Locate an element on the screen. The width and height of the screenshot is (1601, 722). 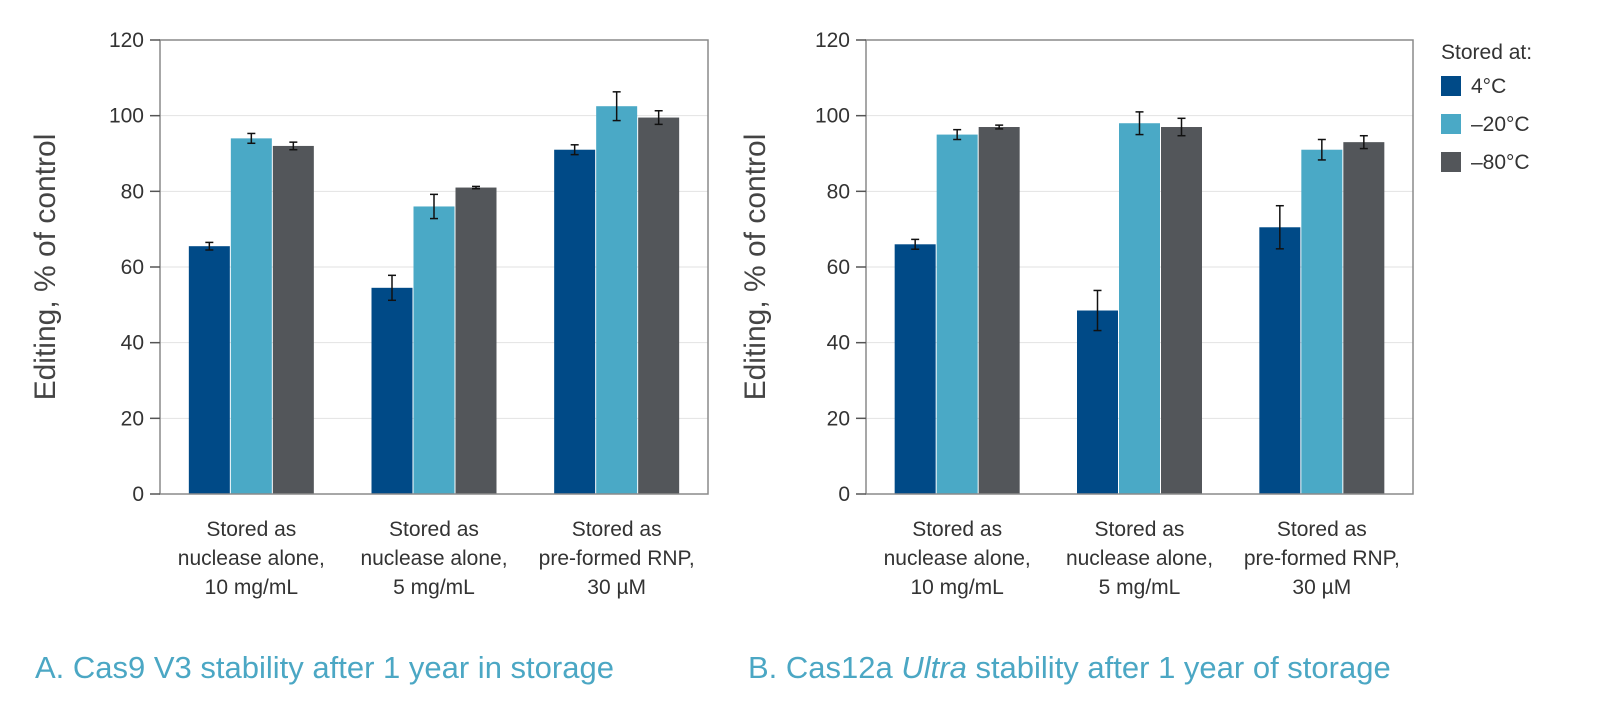
legend-item-label: –80°C is located at coordinates (1500, 162).